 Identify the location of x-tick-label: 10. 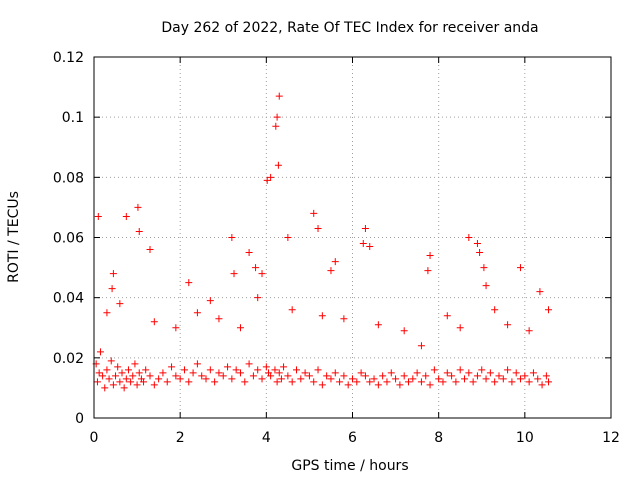
(525, 438).